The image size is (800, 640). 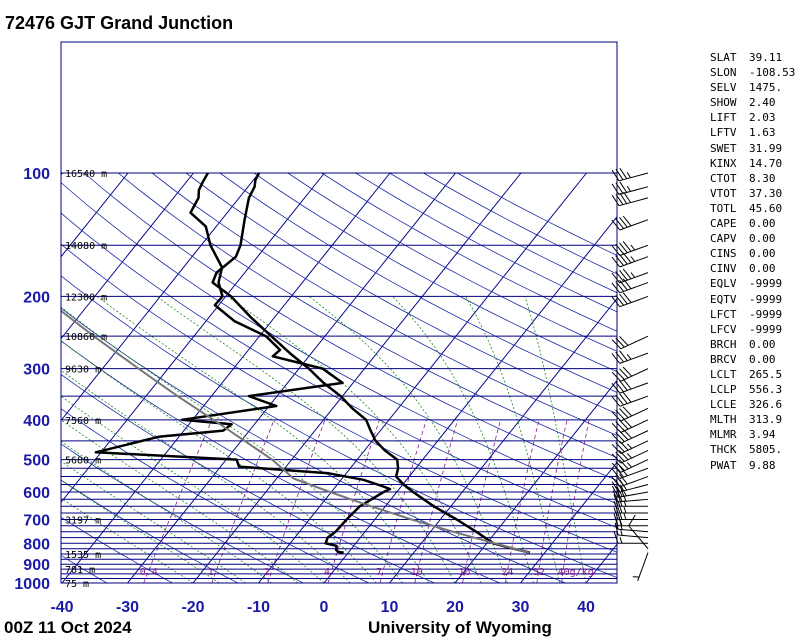 What do you see at coordinates (766, 148) in the screenshot?
I see `index-value: 31.99` at bounding box center [766, 148].